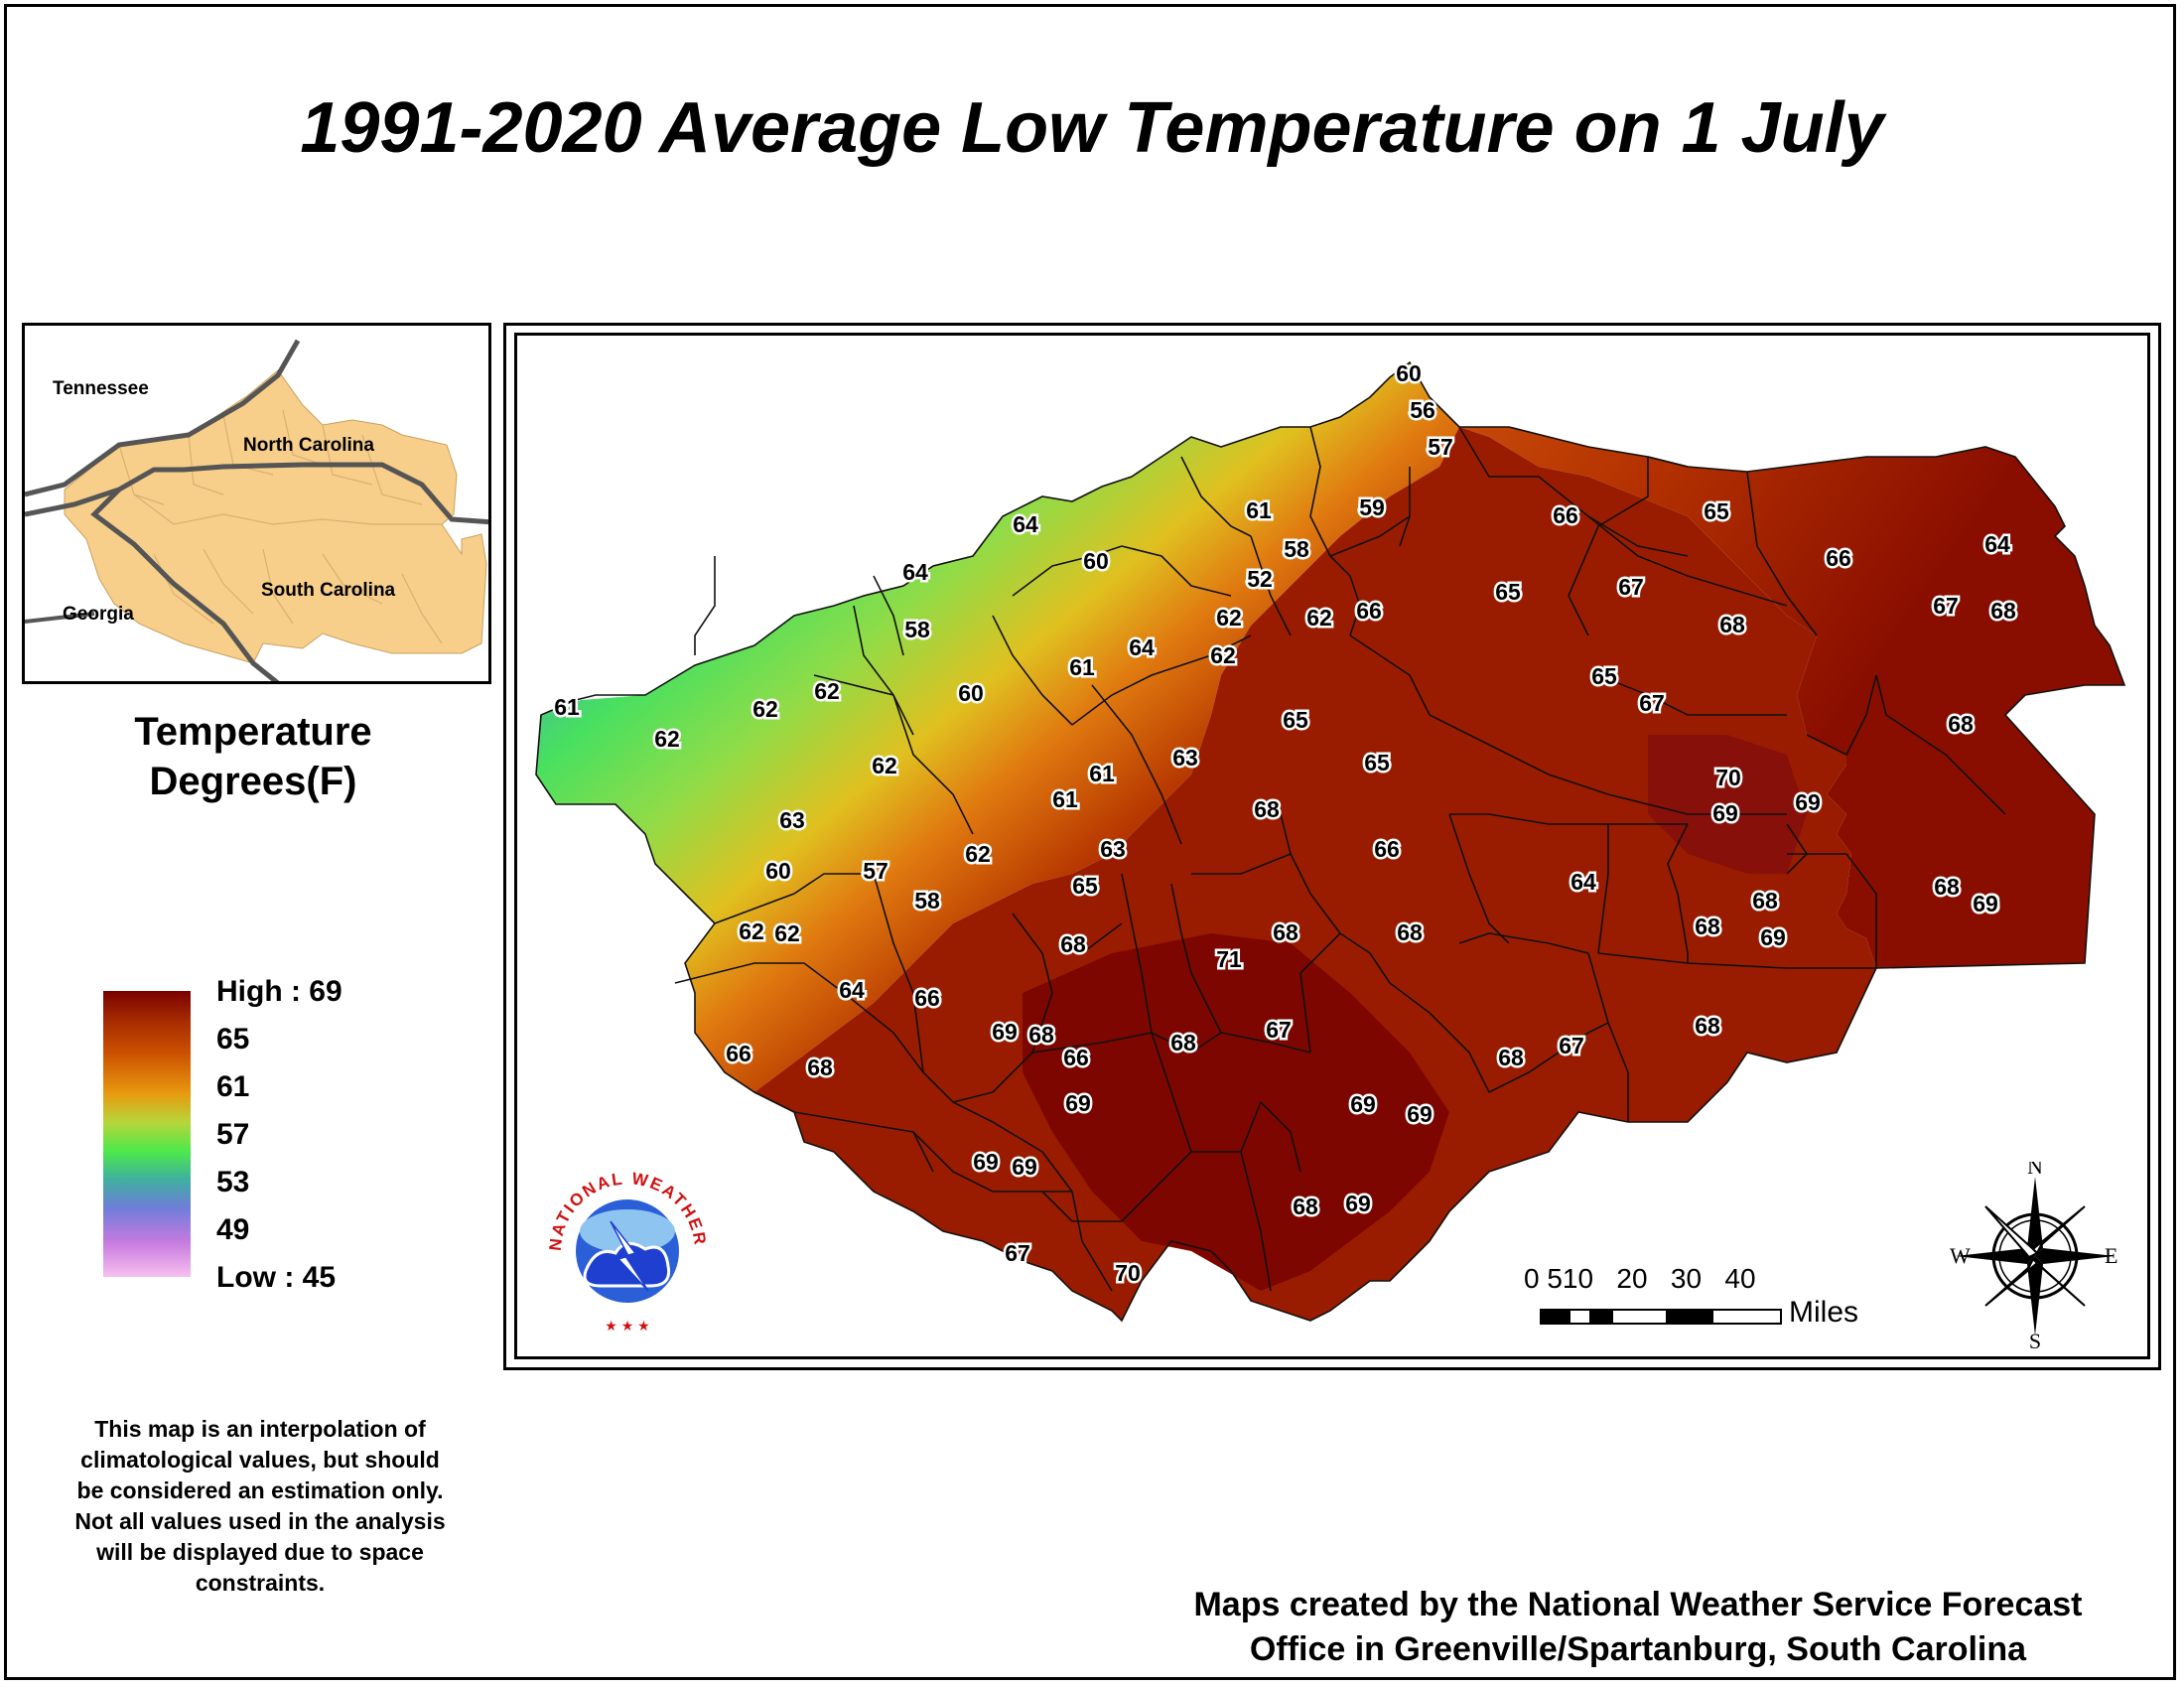 The width and height of the screenshot is (2184, 1688). Describe the element at coordinates (627, 1231) in the screenshot. I see `logo-sky` at that location.